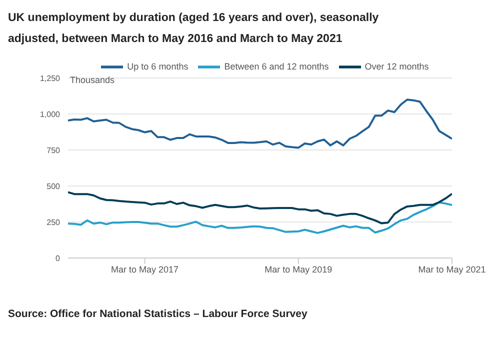  Describe the element at coordinates (50, 114) in the screenshot. I see `y-tick-label: 1,000` at that location.